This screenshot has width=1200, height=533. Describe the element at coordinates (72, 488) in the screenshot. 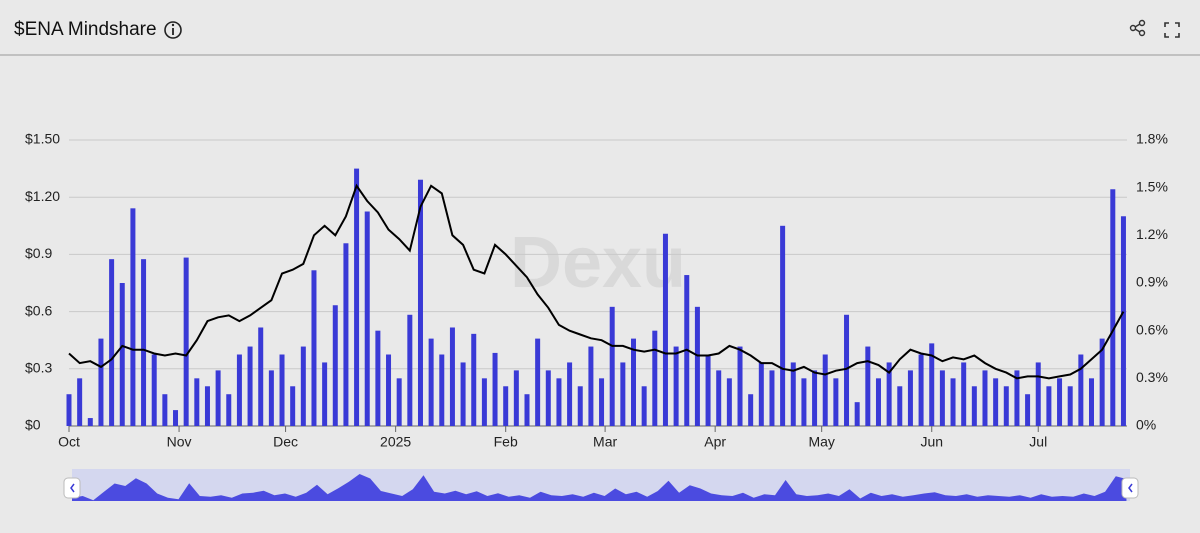

I see `navigator-left-handle` at that location.